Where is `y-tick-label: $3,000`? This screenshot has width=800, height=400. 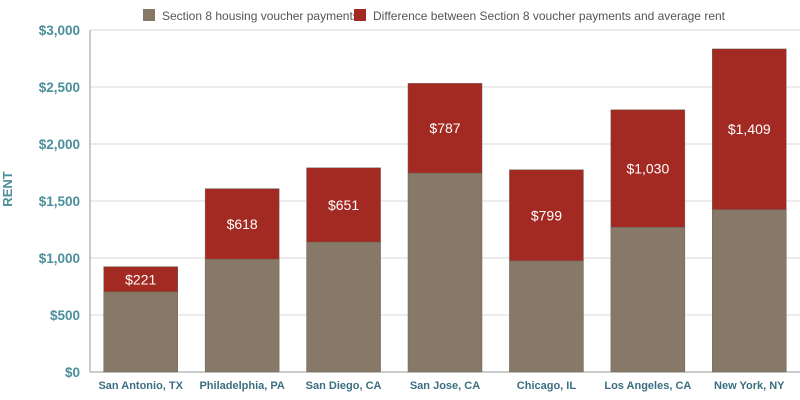 y-tick-label: $3,000 is located at coordinates (59, 30).